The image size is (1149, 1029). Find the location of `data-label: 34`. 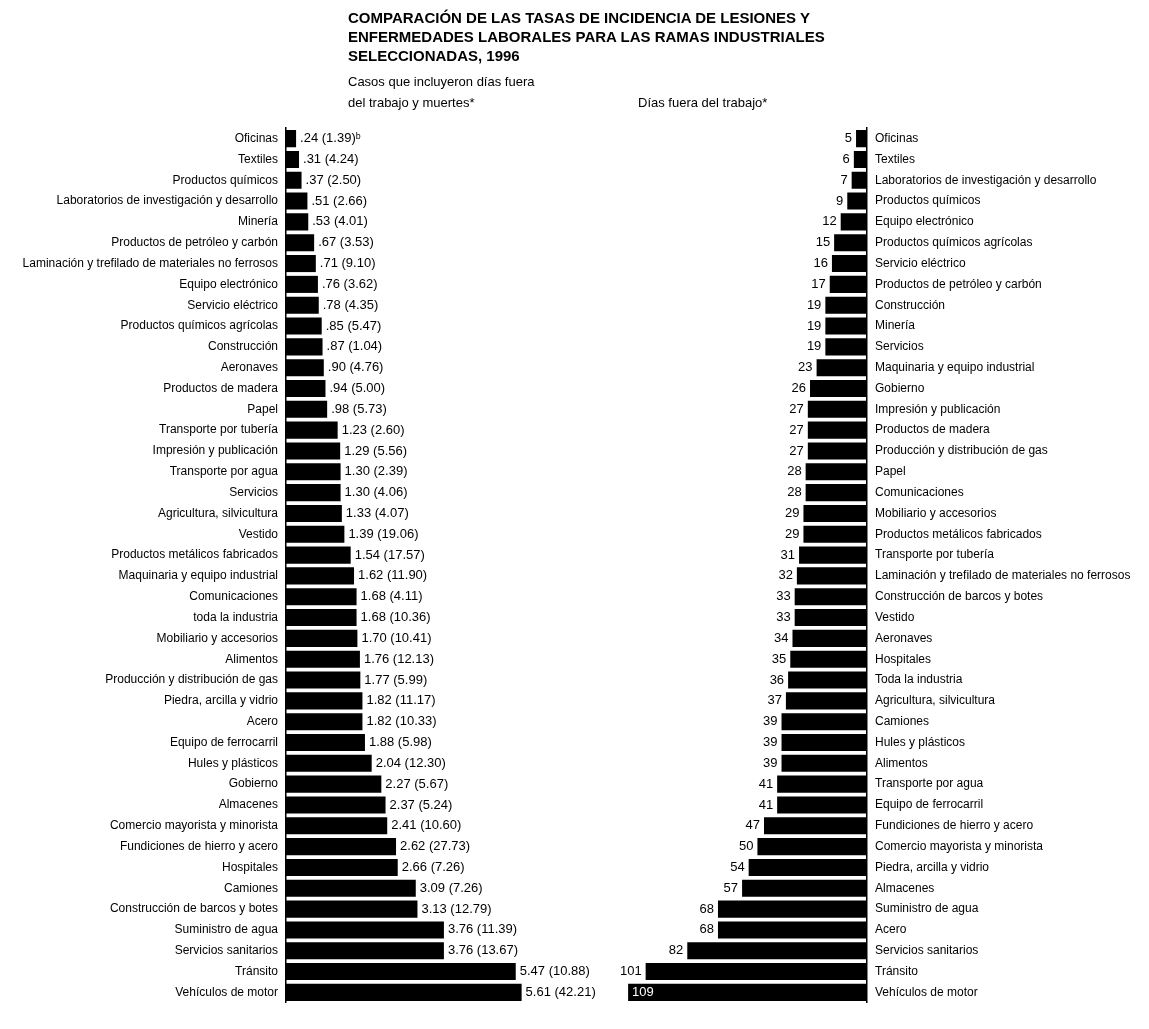

data-label: 34 is located at coordinates (781, 637).